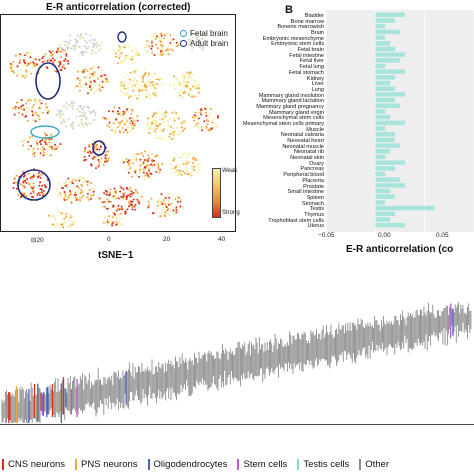  I want to click on bar-category-label: Bladder, so click(314, 16).